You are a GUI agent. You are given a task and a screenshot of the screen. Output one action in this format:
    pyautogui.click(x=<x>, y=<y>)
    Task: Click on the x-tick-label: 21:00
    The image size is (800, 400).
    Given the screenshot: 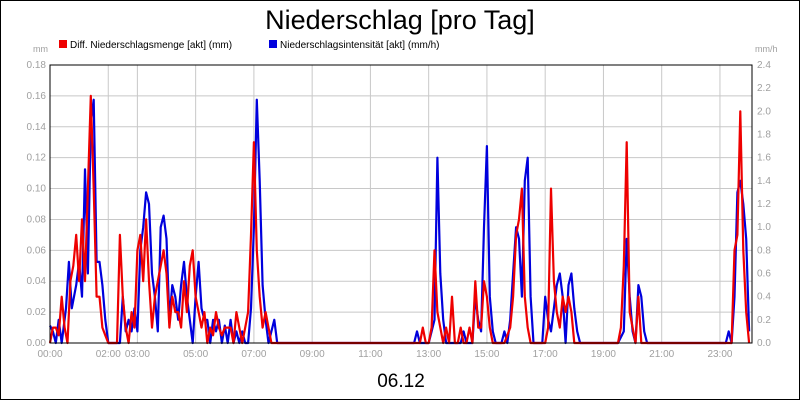 What is the action you would take?
    pyautogui.click(x=661, y=354)
    